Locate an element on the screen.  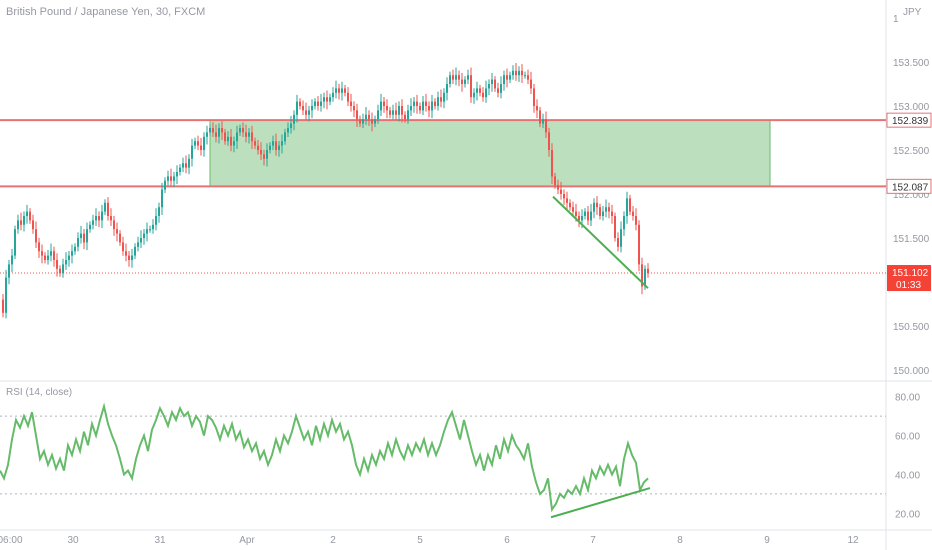
rsi-title: RSI (14, close) is located at coordinates (39, 392).